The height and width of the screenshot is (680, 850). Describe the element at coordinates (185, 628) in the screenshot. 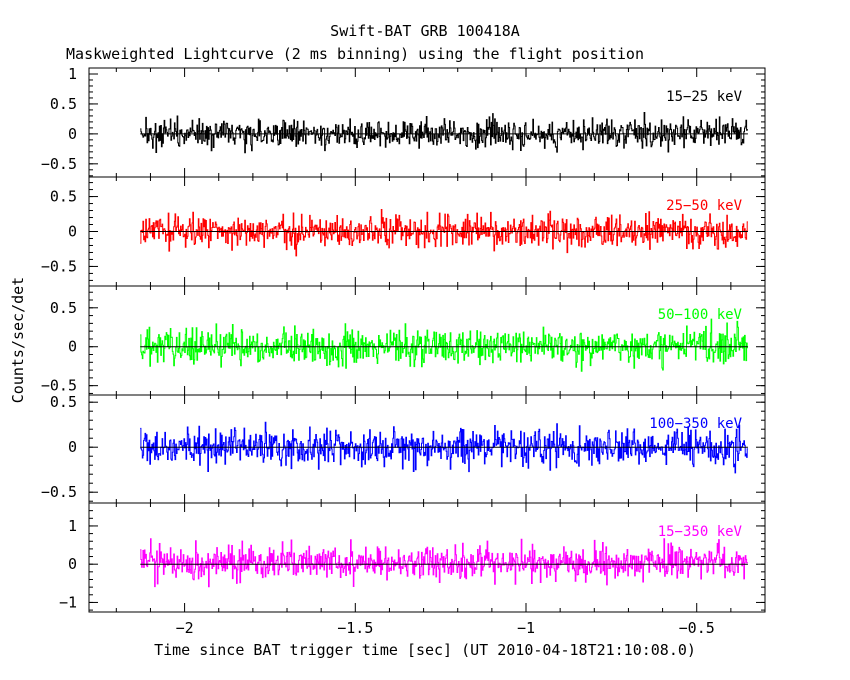

I see `x-tick-label: −2` at that location.